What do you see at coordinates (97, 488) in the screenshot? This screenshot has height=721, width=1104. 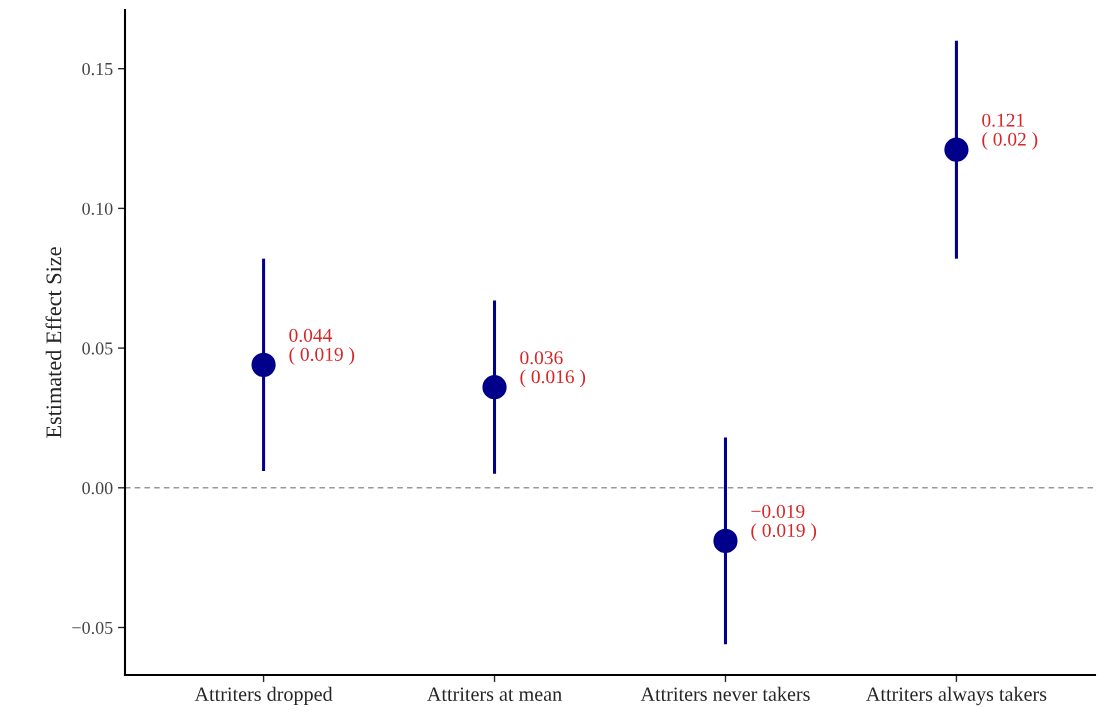 I see `y-tick-label: 0.00` at bounding box center [97, 488].